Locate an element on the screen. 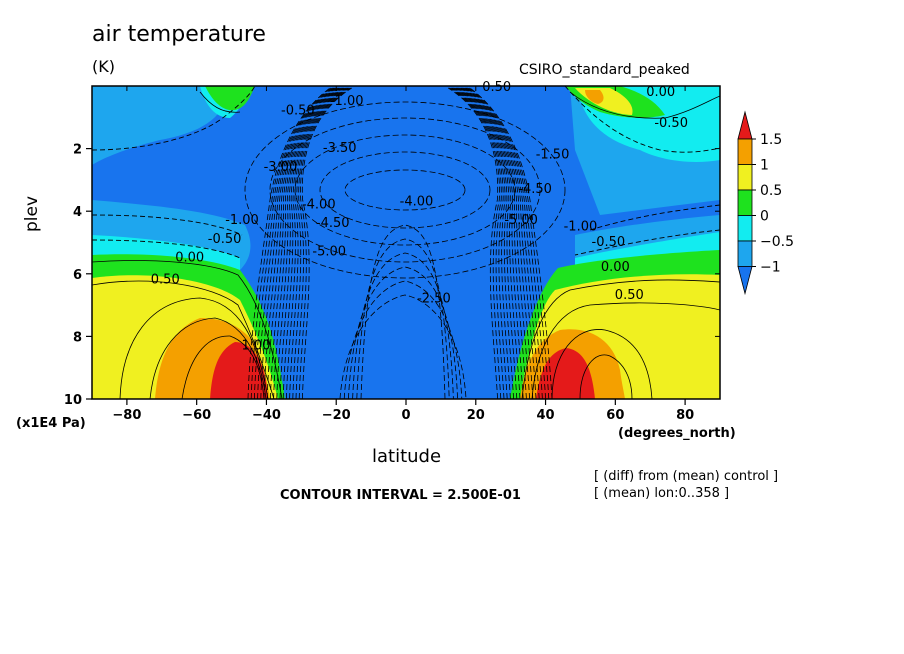 The width and height of the screenshot is (904, 654). contour-interval: CONTOUR INTERVAL = 2.500E-01 is located at coordinates (400, 495).